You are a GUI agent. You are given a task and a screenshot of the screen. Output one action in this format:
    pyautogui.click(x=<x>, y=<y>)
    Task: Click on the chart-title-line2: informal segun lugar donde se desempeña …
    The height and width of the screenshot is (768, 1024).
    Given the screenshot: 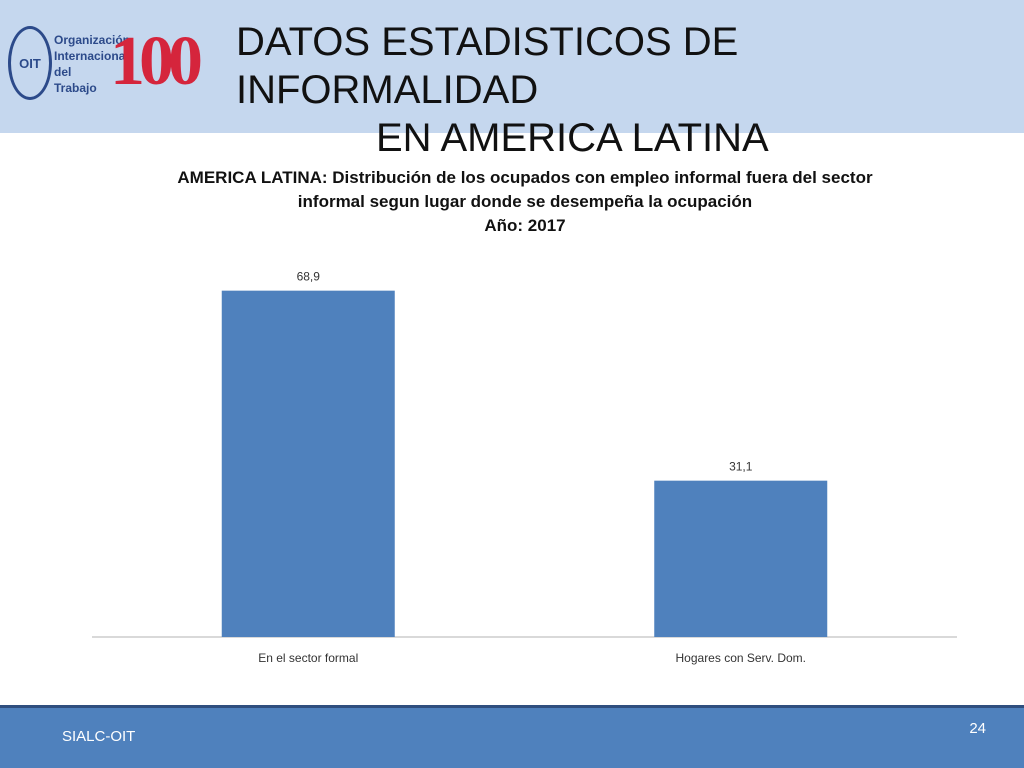 What is the action you would take?
    pyautogui.click(x=525, y=201)
    